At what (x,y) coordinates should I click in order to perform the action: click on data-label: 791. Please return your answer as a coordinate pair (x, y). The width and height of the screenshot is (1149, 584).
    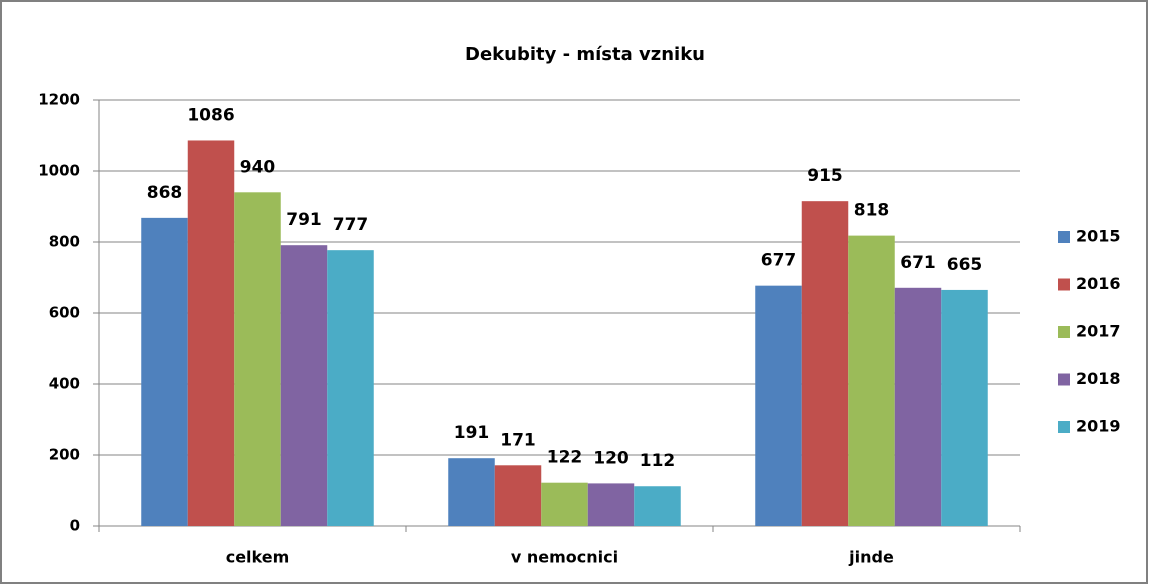
    Looking at the image, I should click on (304, 220).